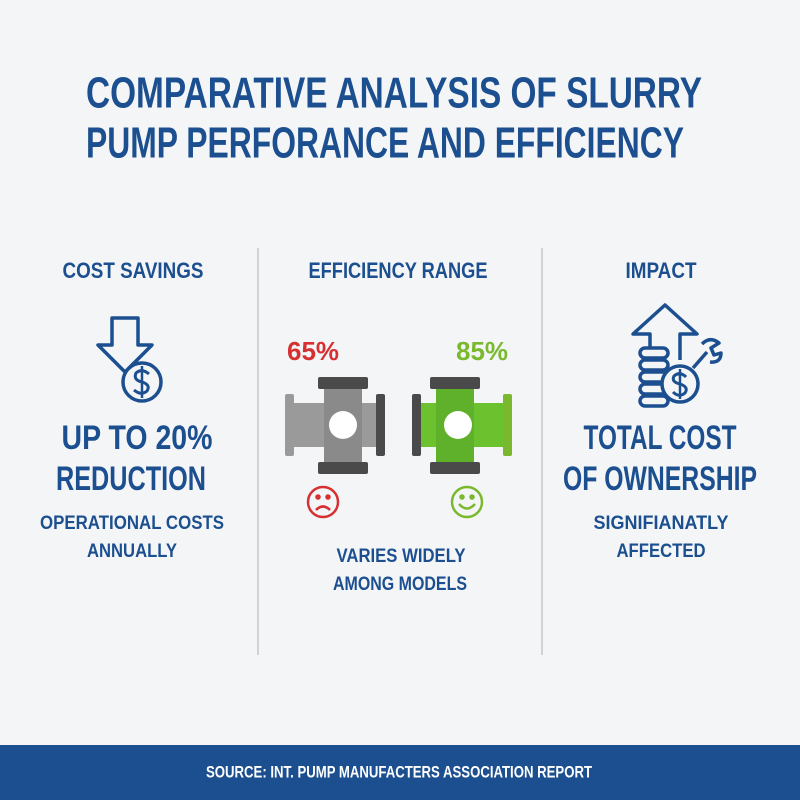 The image size is (800, 800). I want to click on column-heading: EFFICIENCY RANGE, so click(398, 270).